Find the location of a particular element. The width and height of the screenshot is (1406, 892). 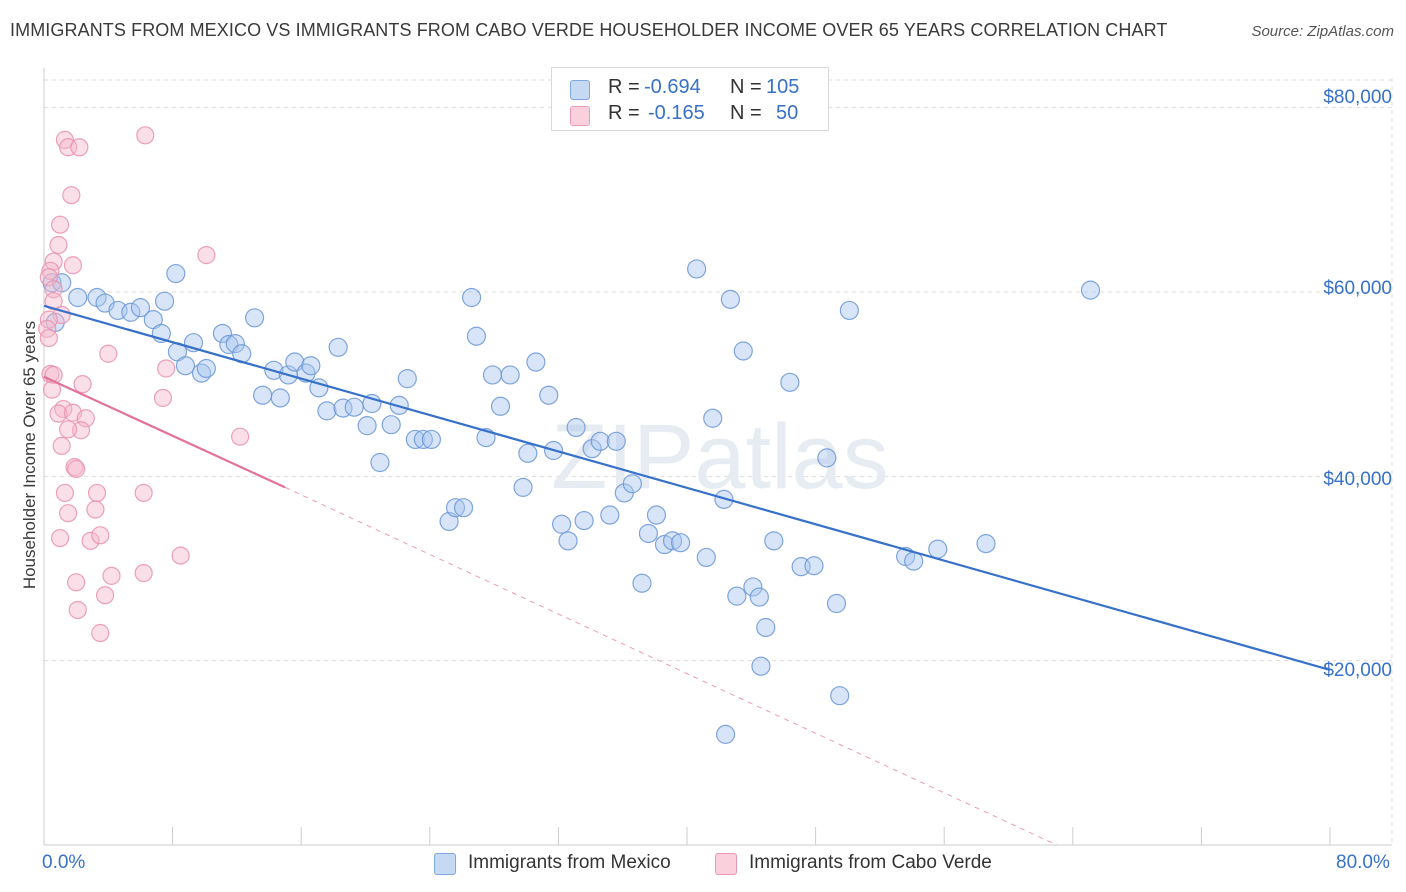

legend-r-value-mexico: -0.694 is located at coordinates (672, 87).